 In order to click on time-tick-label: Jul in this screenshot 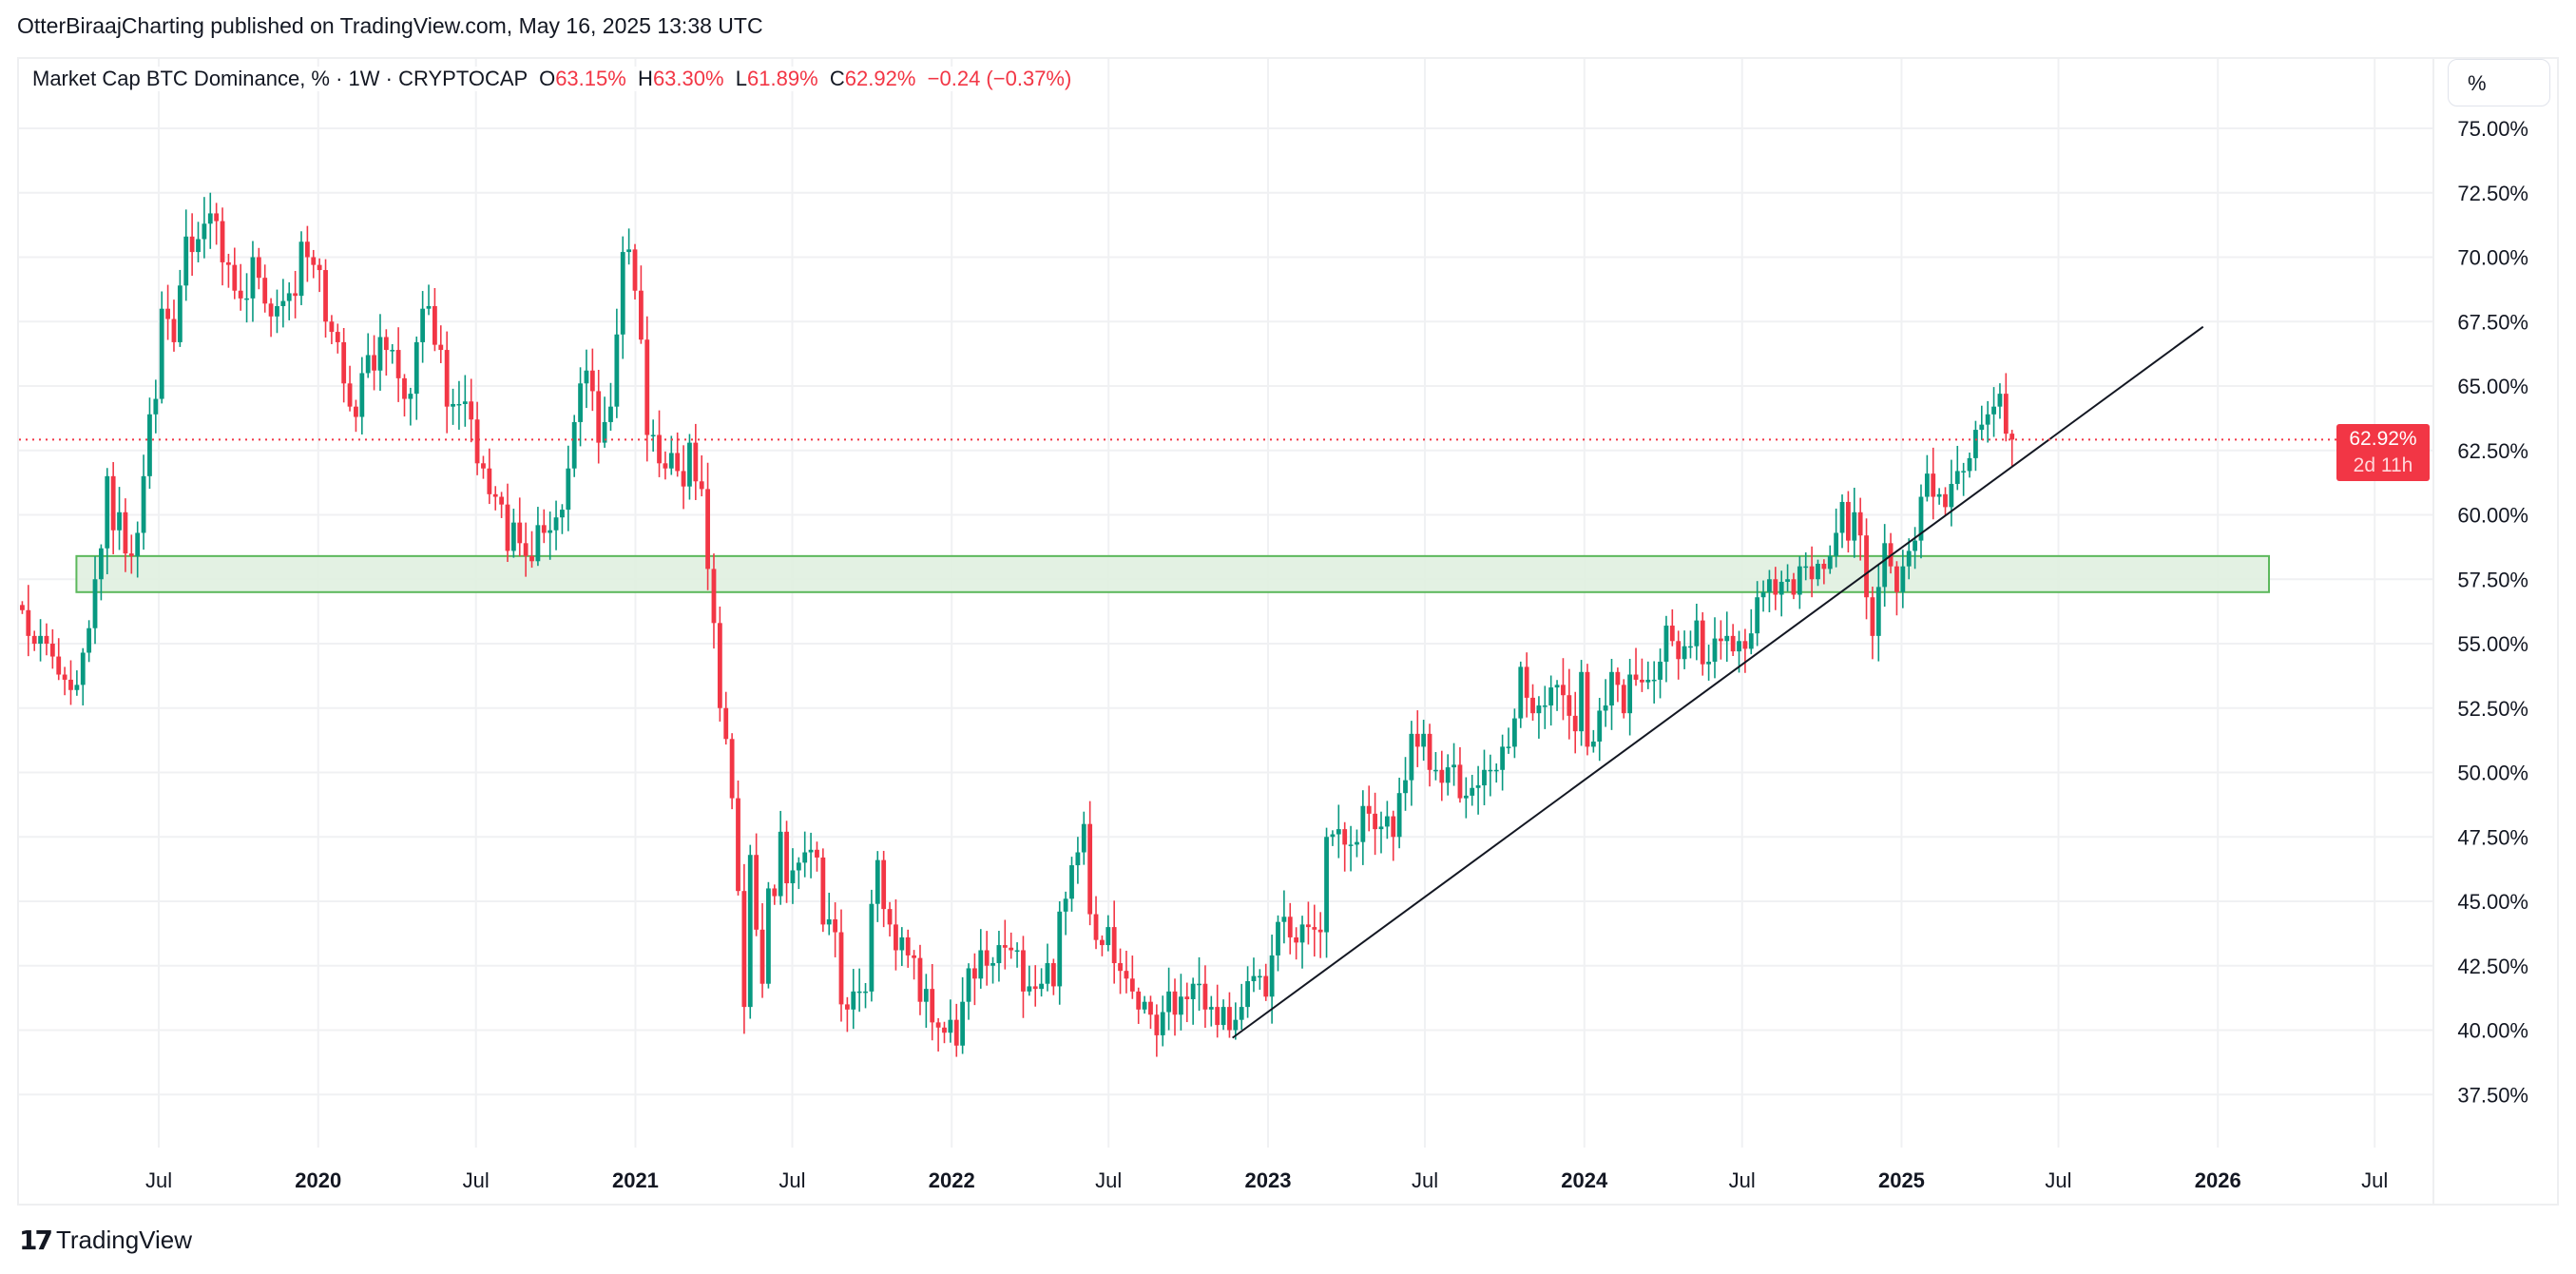, I will do `click(1425, 1180)`.